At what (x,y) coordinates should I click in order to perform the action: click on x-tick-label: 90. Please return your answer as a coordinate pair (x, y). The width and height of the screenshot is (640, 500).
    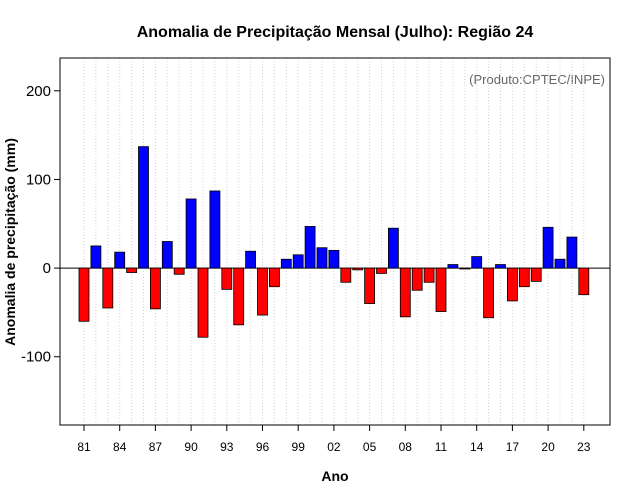
    Looking at the image, I should click on (191, 447).